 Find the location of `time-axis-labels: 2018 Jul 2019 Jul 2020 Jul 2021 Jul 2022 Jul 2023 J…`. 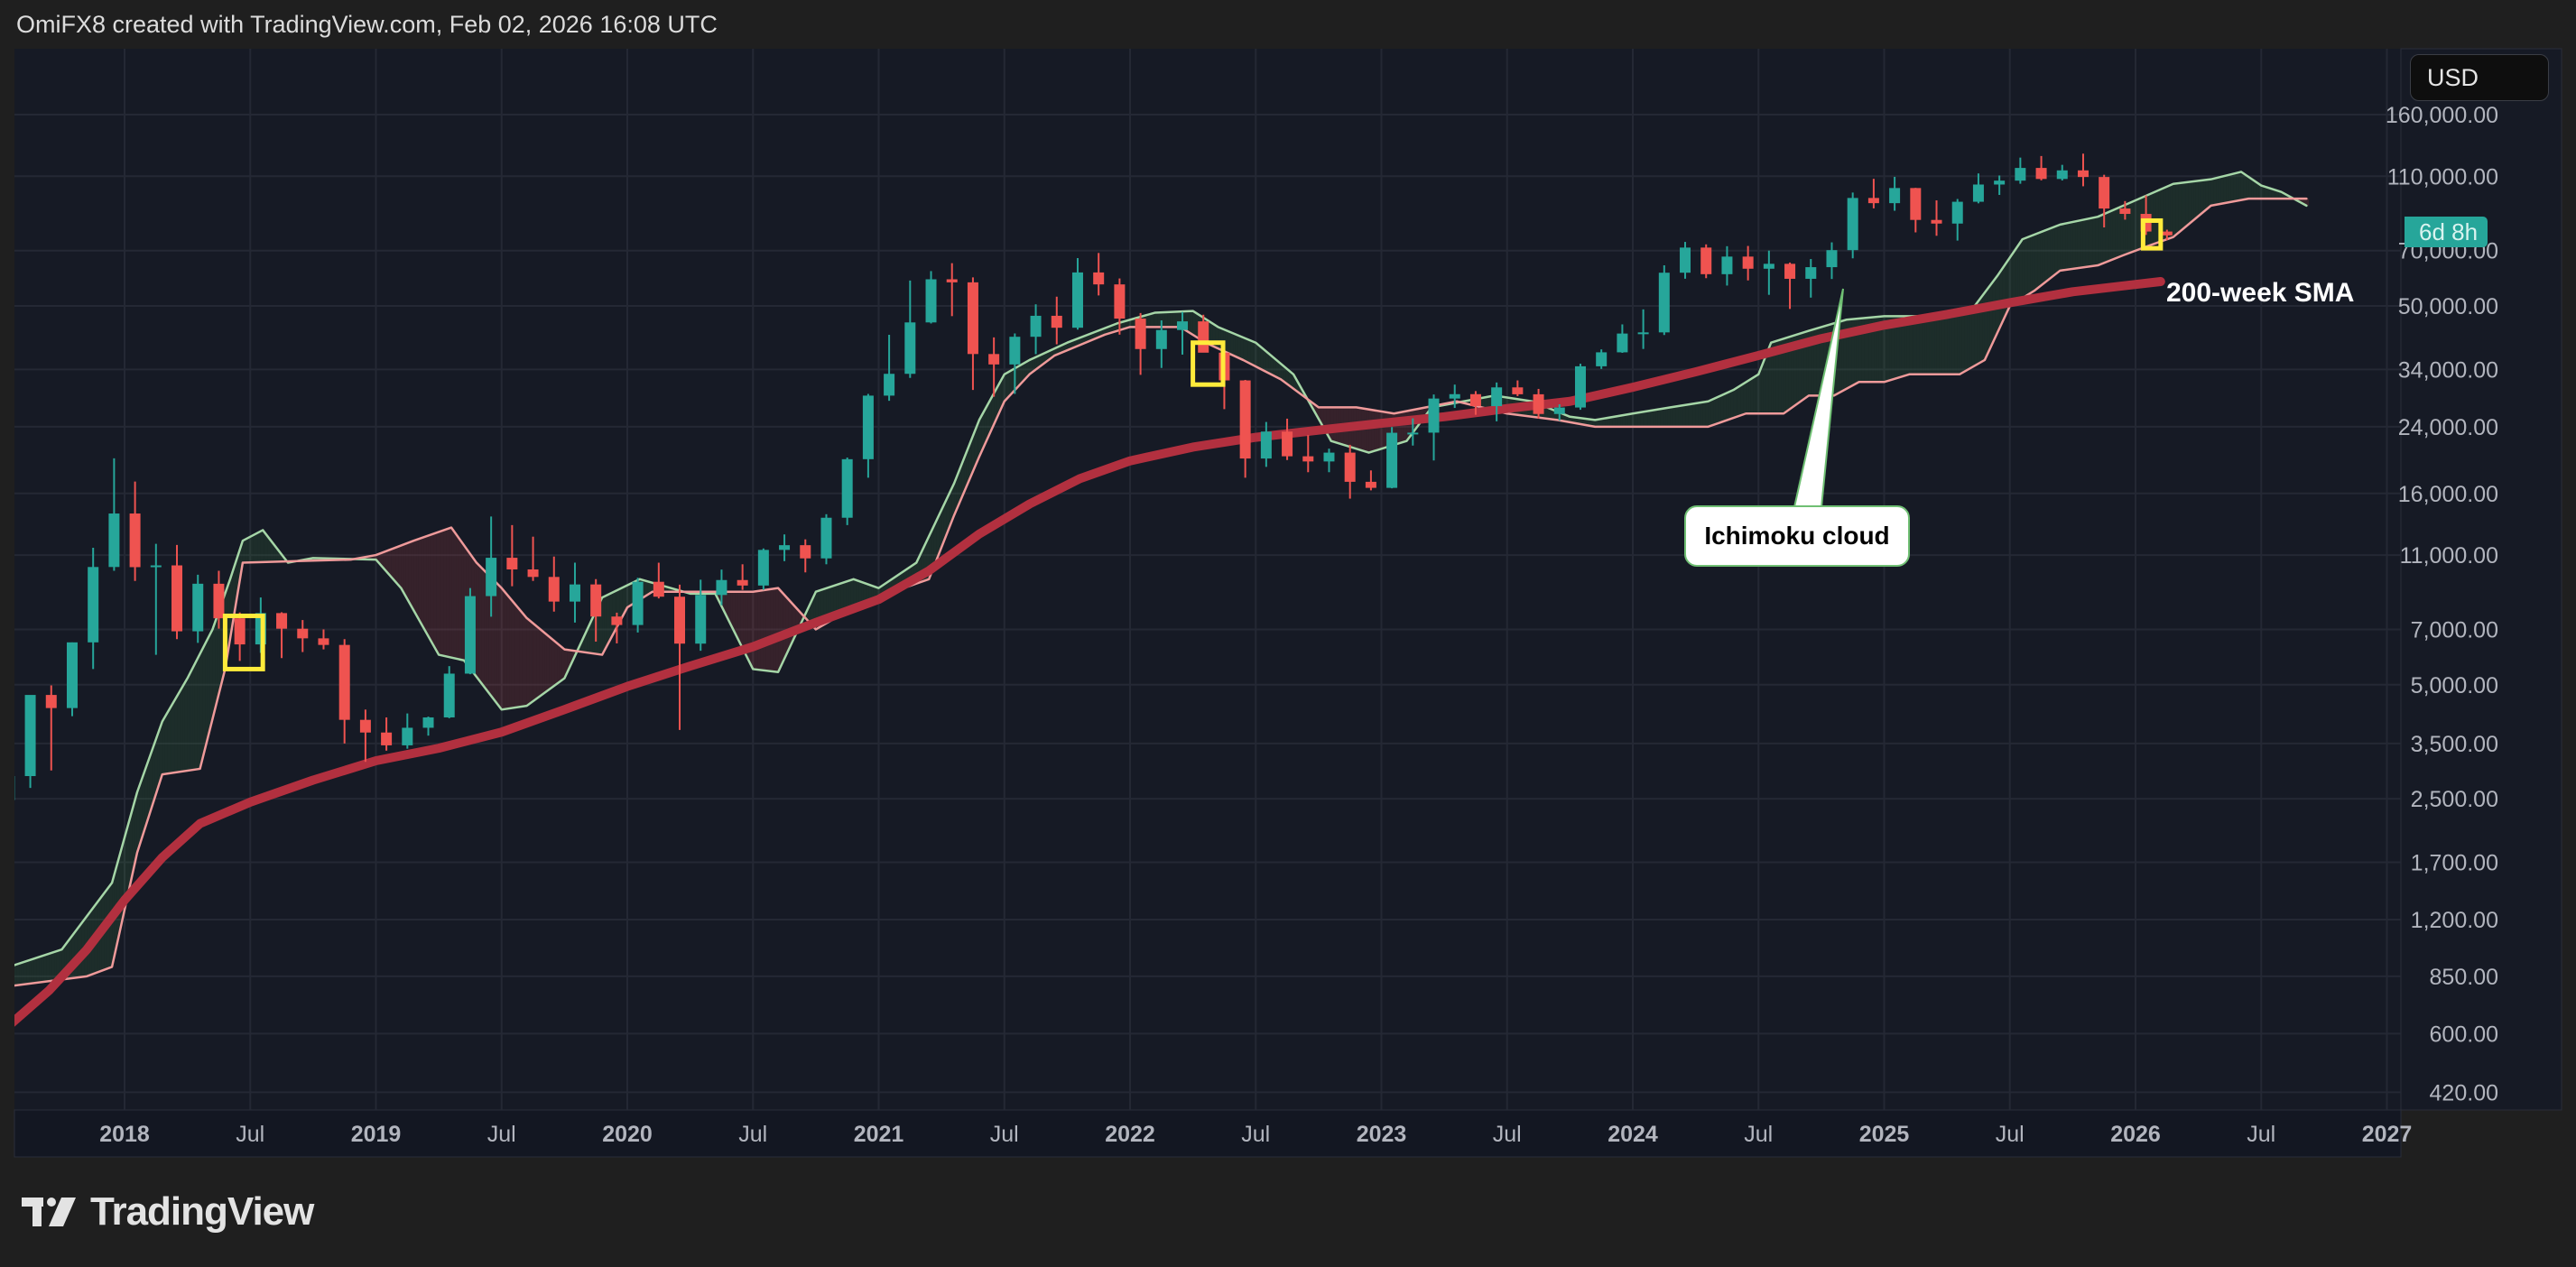

time-axis-labels: 2018 Jul 2019 Jul 2020 Jul 2021 Jul 2022 Jul 2023 J… is located at coordinates (1256, 1134).